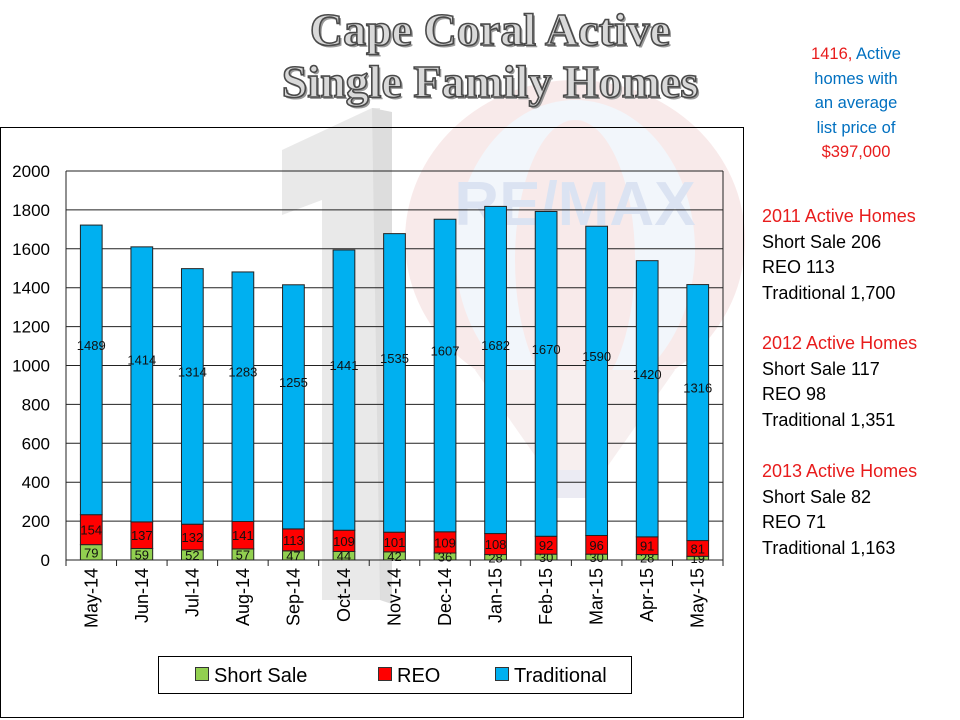 The height and width of the screenshot is (720, 960). I want to click on summary-line-1: 1416, Active, so click(856, 54).